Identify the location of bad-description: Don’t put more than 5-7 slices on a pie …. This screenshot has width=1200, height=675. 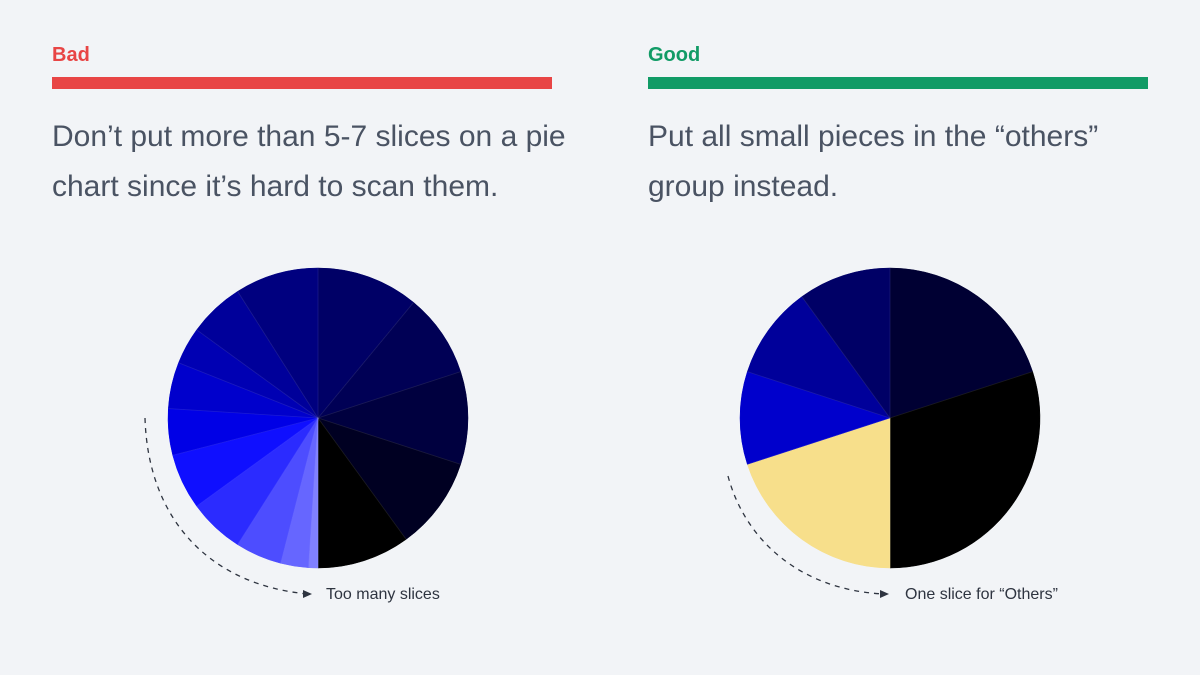
(309, 161).